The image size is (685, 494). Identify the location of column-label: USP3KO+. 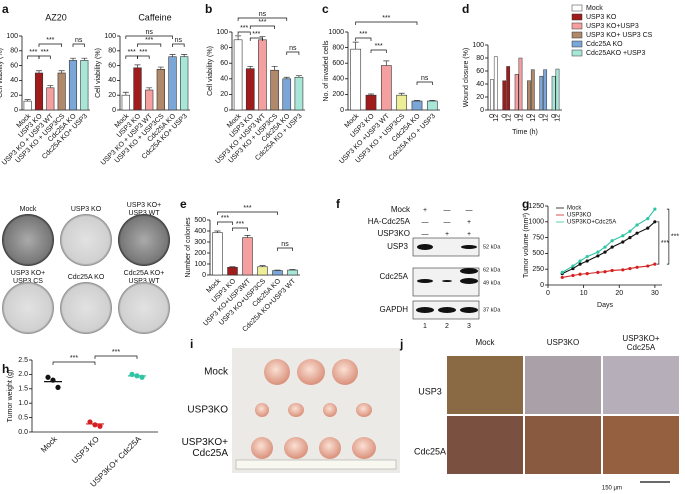
(640, 338).